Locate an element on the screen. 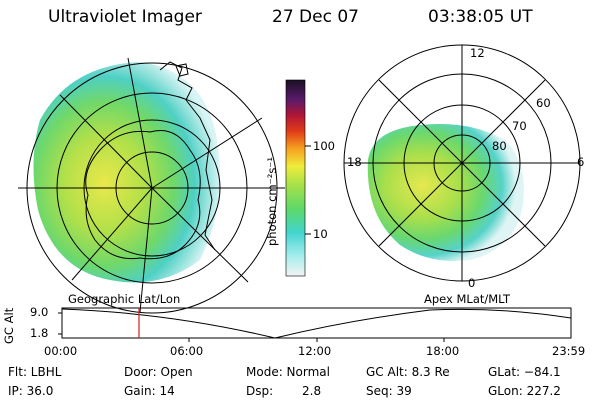  ip-info: IP: 36.0 is located at coordinates (31, 391).